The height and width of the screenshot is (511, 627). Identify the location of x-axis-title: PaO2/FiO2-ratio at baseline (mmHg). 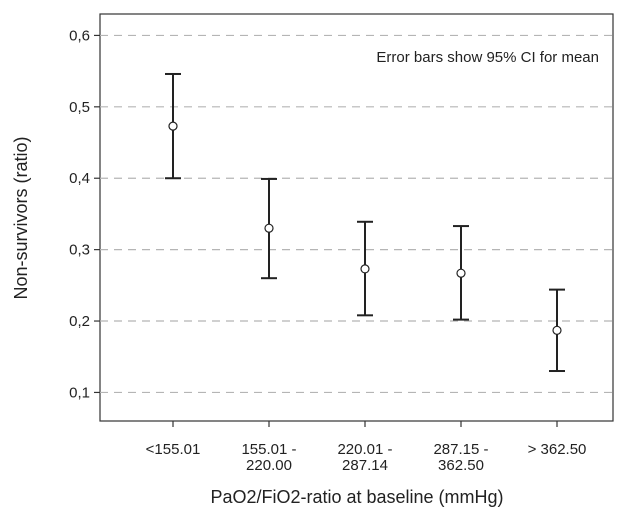
(356, 497).